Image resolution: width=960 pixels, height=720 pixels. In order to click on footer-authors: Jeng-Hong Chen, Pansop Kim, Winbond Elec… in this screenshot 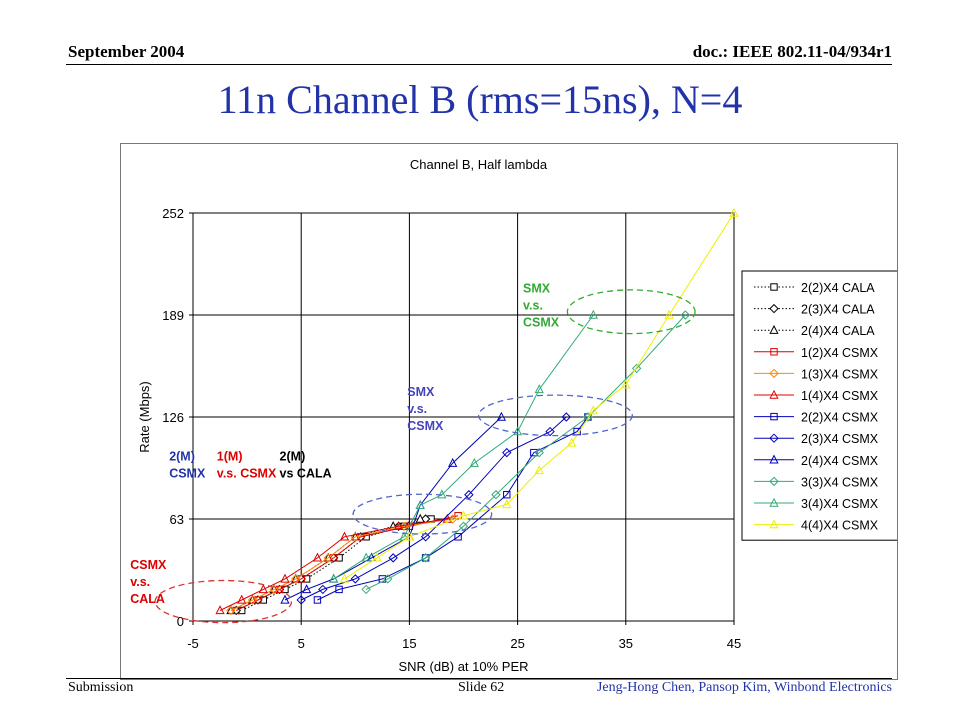, I will do `click(744, 687)`.